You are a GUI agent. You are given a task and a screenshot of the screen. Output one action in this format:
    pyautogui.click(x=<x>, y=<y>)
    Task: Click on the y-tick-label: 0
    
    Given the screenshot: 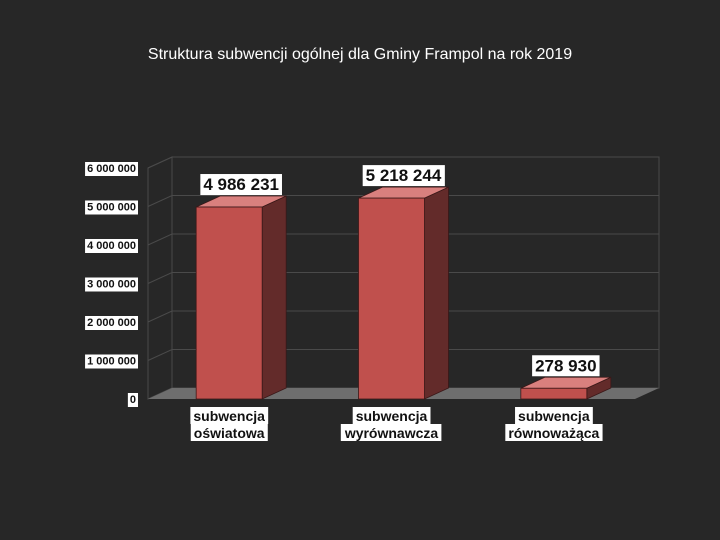 What is the action you would take?
    pyautogui.click(x=133, y=400)
    